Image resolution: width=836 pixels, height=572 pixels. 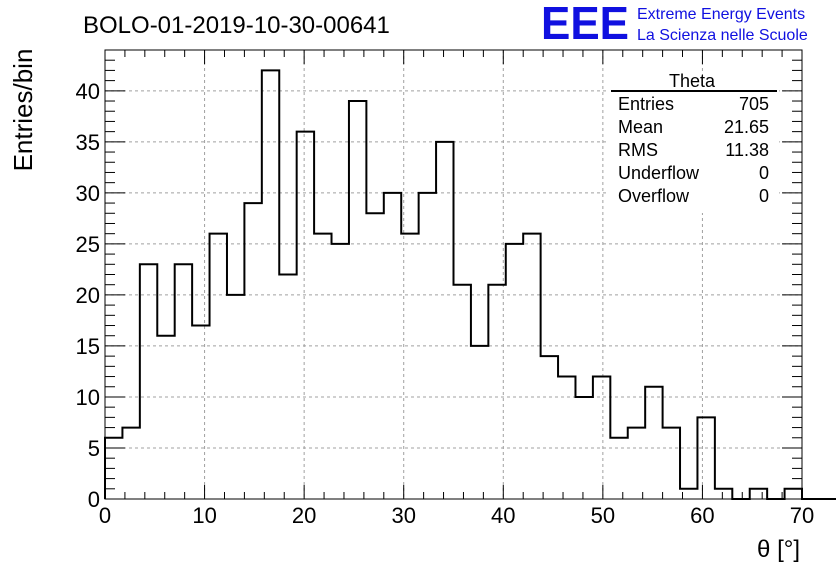 What do you see at coordinates (204, 515) in the screenshot?
I see `x-tick-label: 10` at bounding box center [204, 515].